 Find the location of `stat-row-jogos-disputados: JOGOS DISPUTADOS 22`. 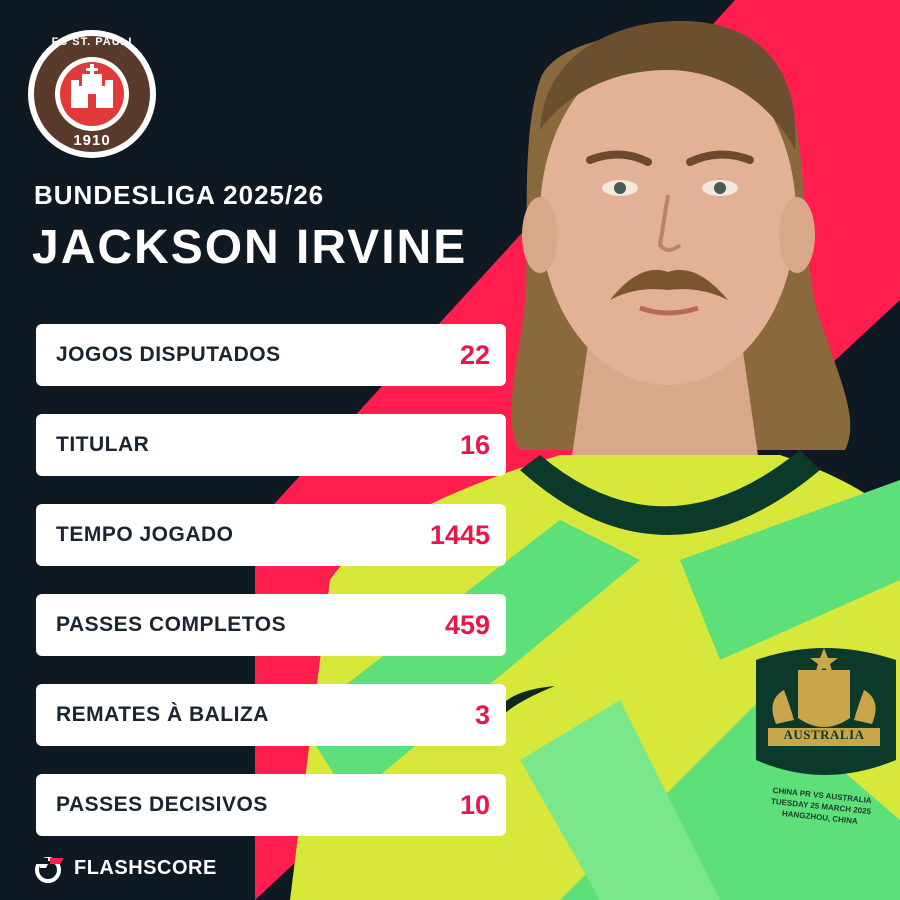

stat-row-jogos-disputados: JOGOS DISPUTADOS 22 is located at coordinates (271, 355).